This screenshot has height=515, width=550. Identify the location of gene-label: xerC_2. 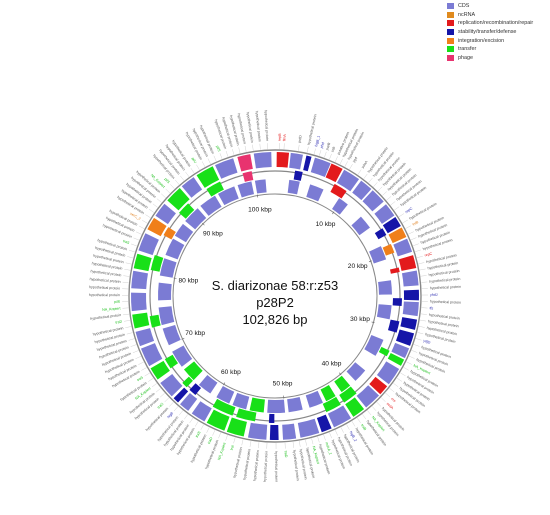
(135, 216).